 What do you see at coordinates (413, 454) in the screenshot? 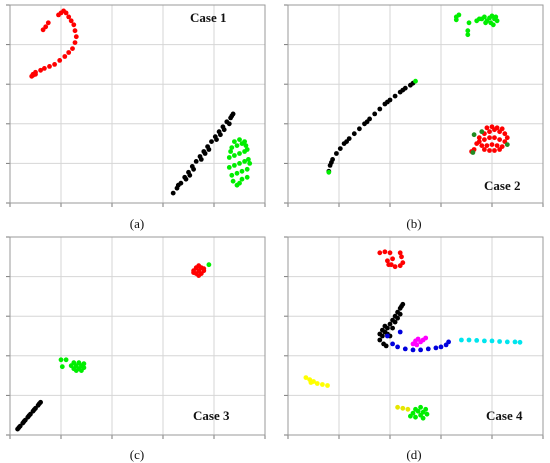
I see `panel-caption: (d)` at bounding box center [413, 454].